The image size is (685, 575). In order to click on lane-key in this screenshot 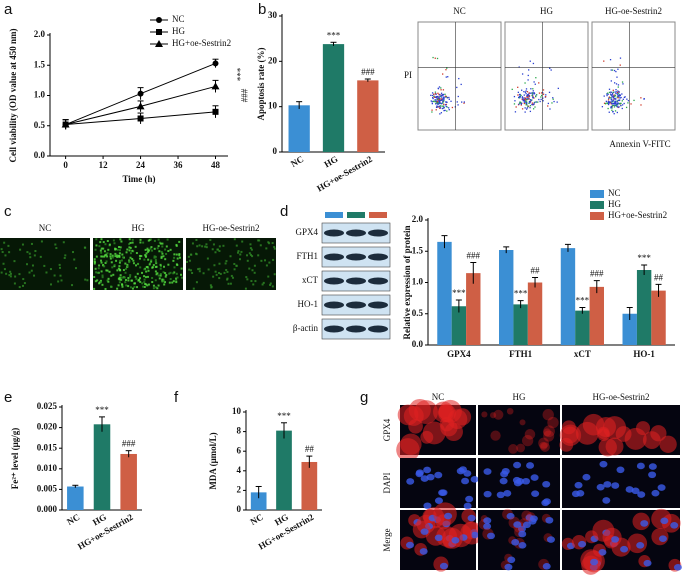, I will do `click(356, 215)`.